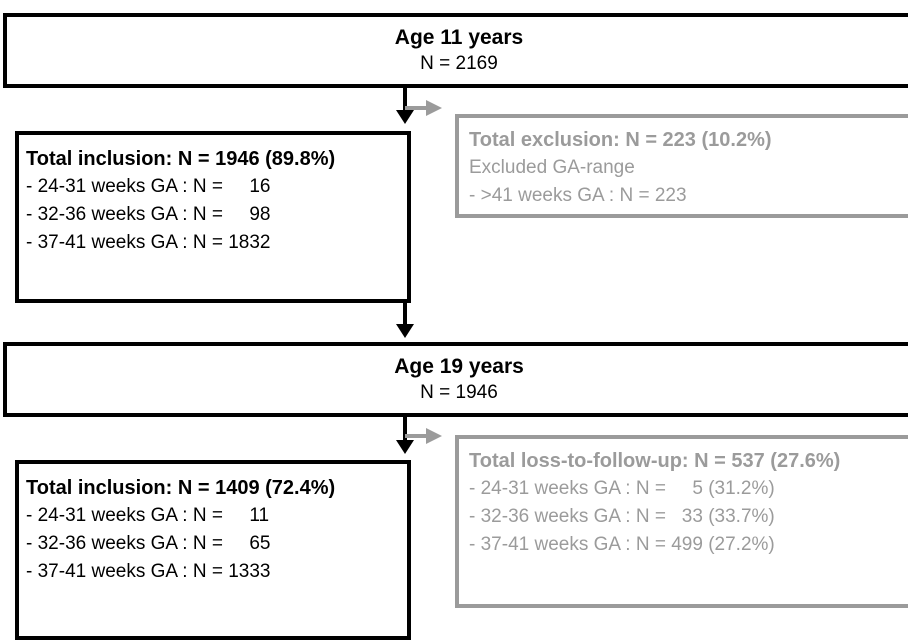 This screenshot has height=640, width=908. Describe the element at coordinates (655, 461) in the screenshot. I see `loss2-heading: Total loss-to-follow-up: N = 537 (27.6%)` at that location.